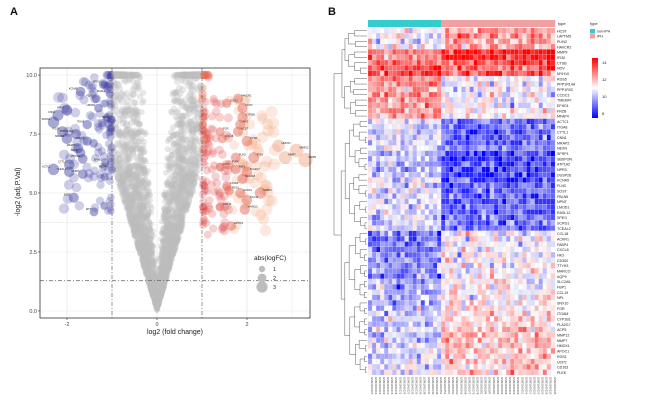 The image size is (665, 416). I want to click on dendrogram-branch, so click(362, 162).